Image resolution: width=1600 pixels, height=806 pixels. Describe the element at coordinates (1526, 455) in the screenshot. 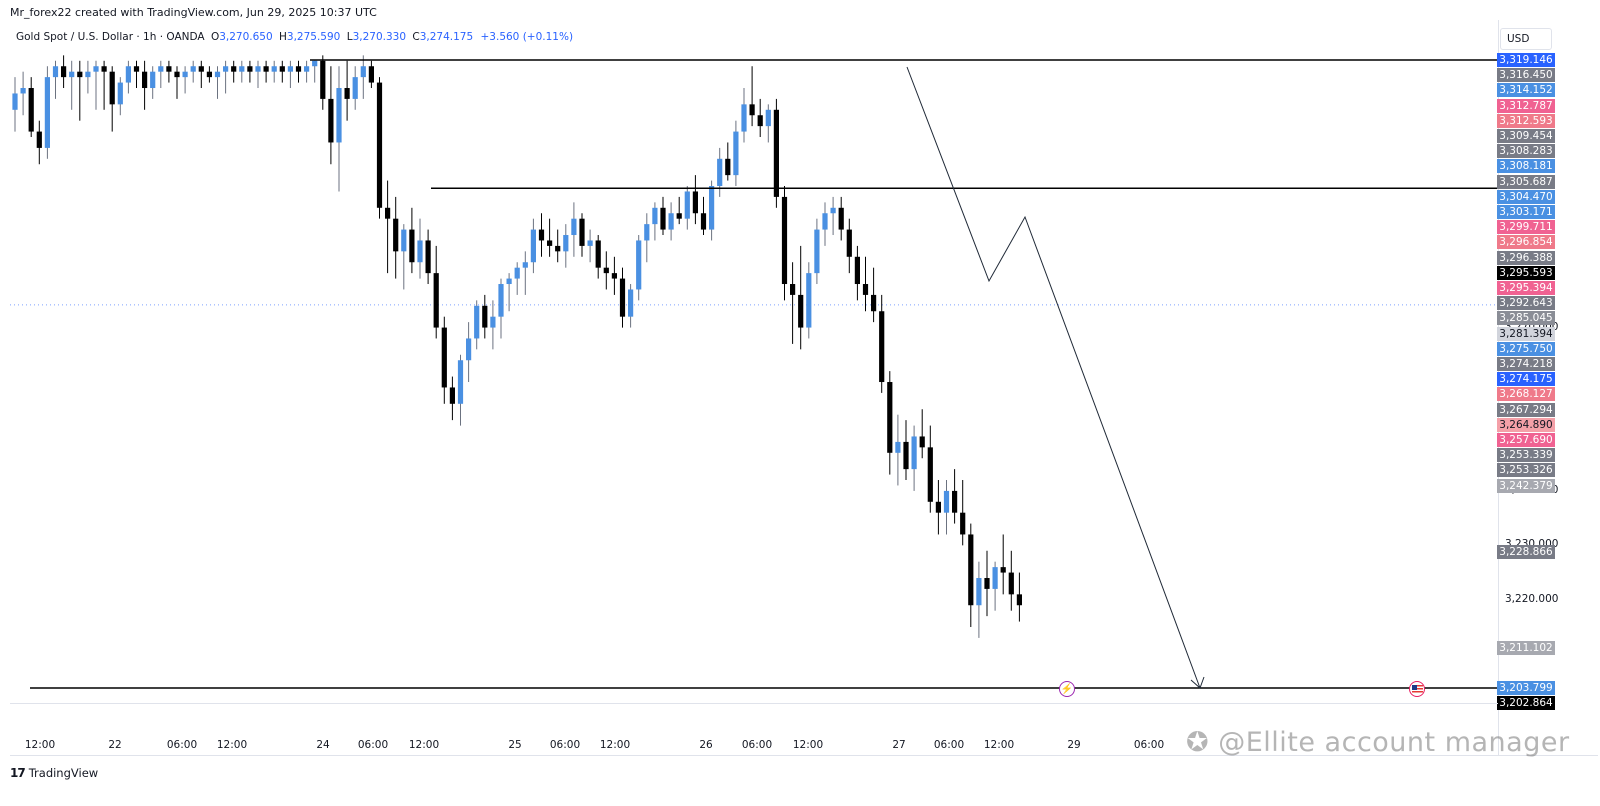

I see `price-axis-label: 3,253.339` at that location.